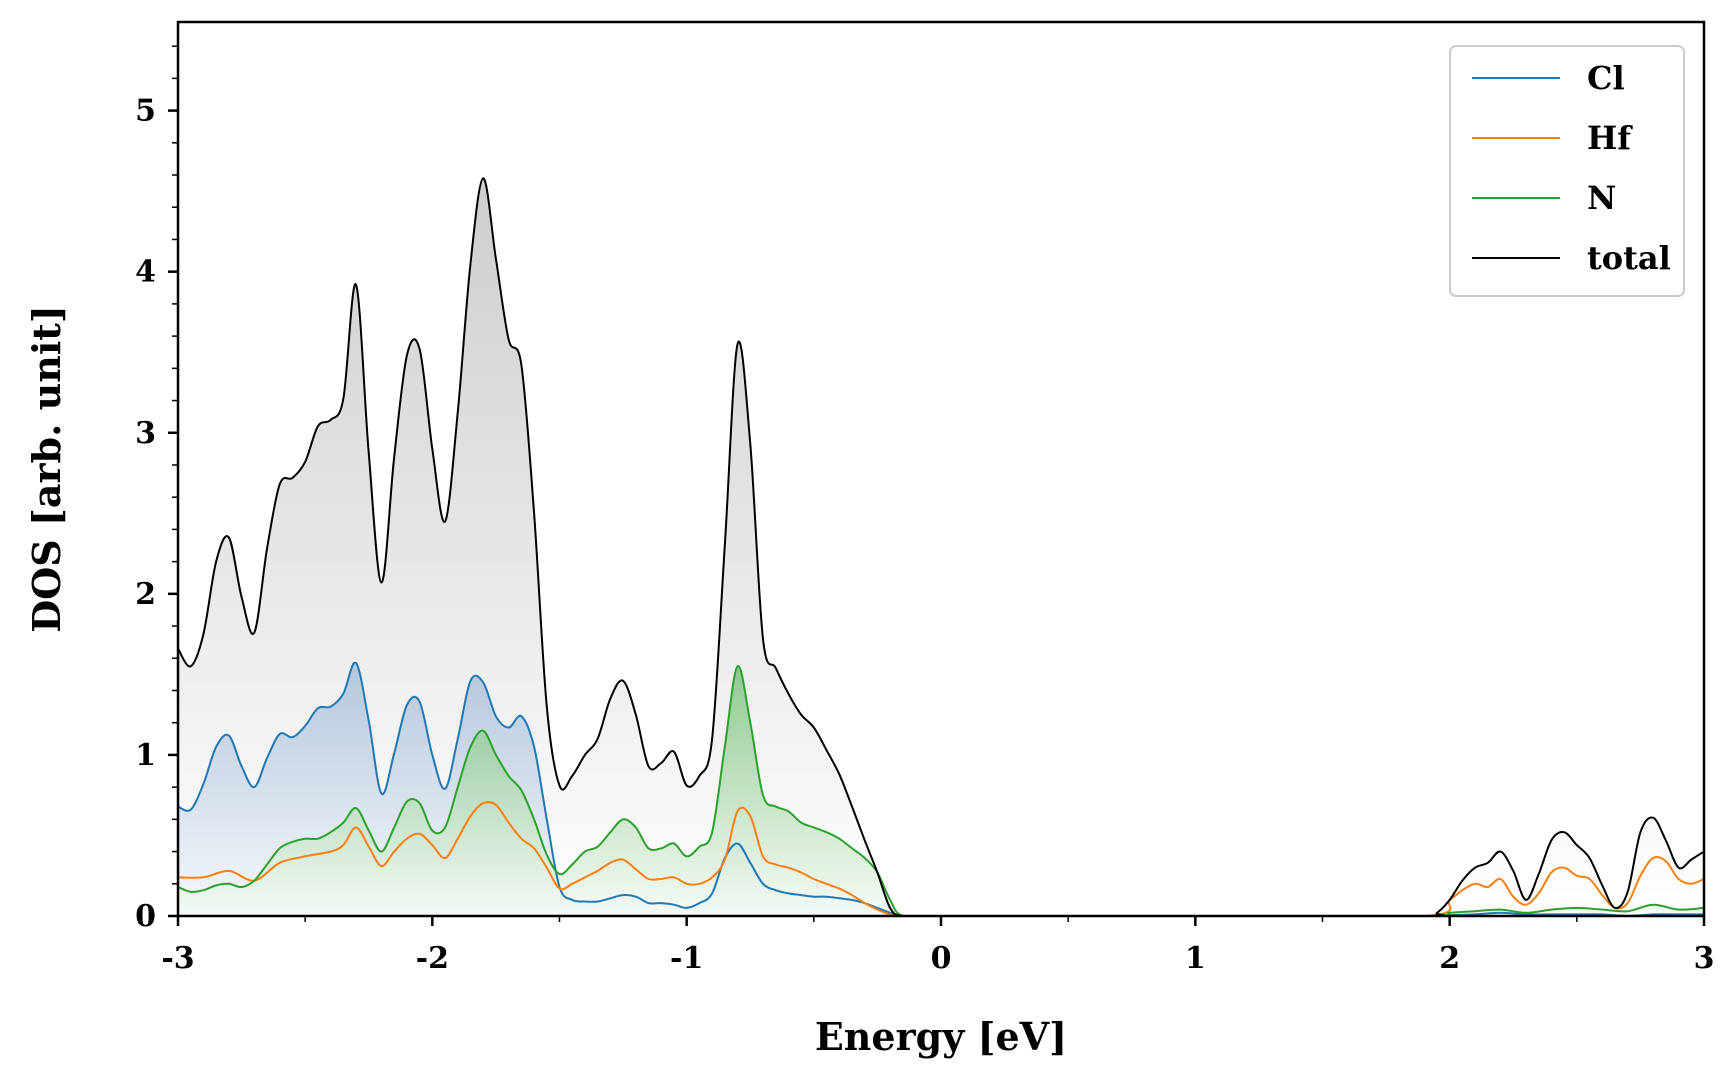  What do you see at coordinates (145, 916) in the screenshot?
I see `y-tick-label: 0` at bounding box center [145, 916].